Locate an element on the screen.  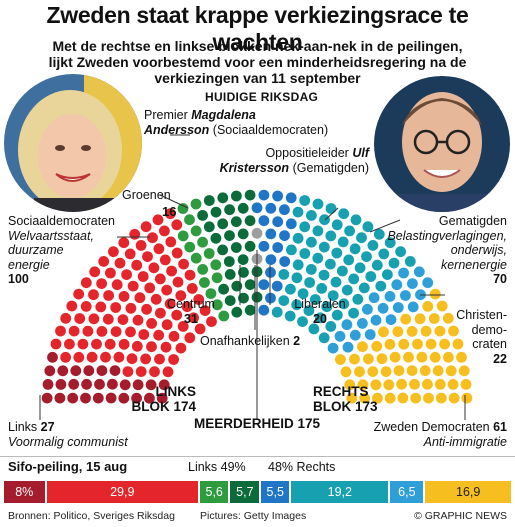
poll-right-total: 48% Rechts is located at coordinates (302, 467).